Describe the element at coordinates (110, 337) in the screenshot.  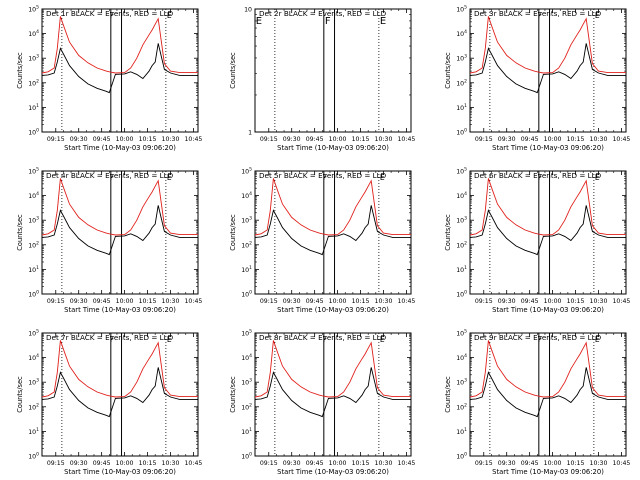
I see `panel-title: Det 7r BLACK = Events, RED = LLD` at that location.